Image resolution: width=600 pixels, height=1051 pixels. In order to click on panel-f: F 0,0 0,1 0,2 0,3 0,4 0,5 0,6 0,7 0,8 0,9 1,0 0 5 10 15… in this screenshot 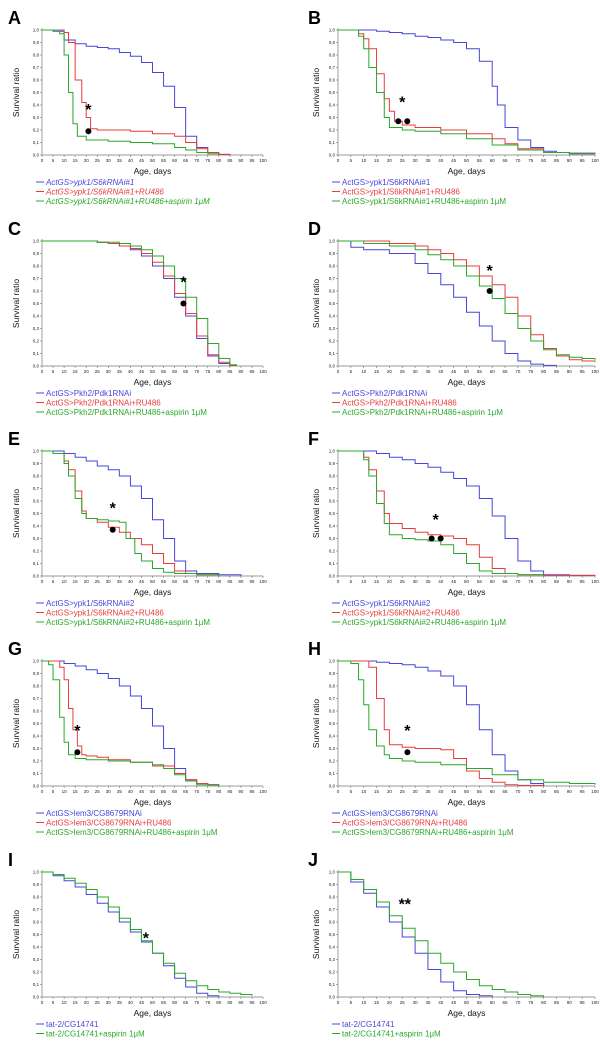, I will do `click(453, 528)`.